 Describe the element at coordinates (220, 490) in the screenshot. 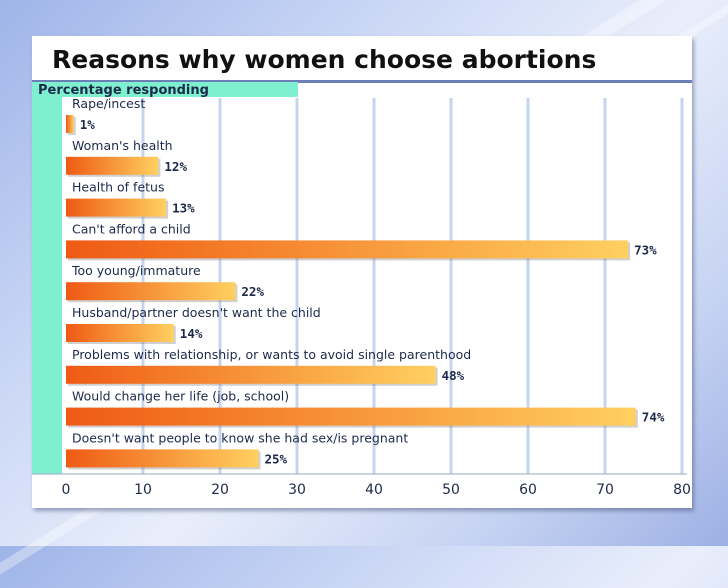

I see `x-tick-label: 20` at that location.